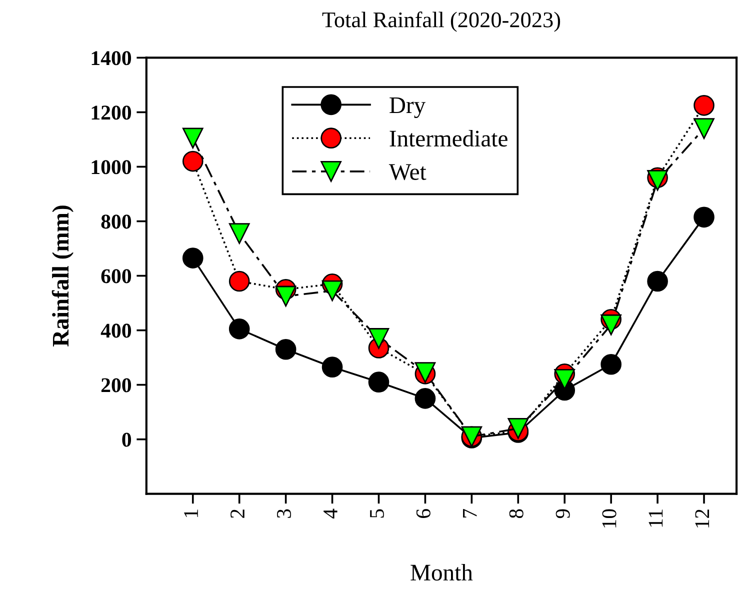 Image resolution: width=747 pixels, height=595 pixels. I want to click on y-axis-title: Rainfall (mm), so click(63, 276).